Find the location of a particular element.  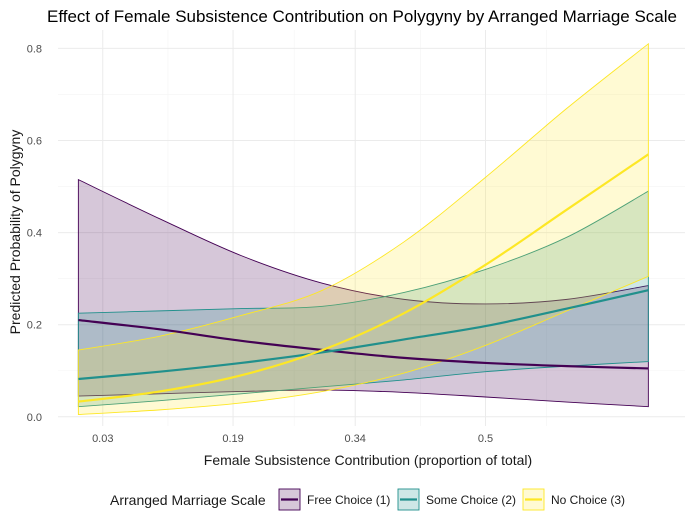

y-tick-label: 0.8 is located at coordinates (34, 49).